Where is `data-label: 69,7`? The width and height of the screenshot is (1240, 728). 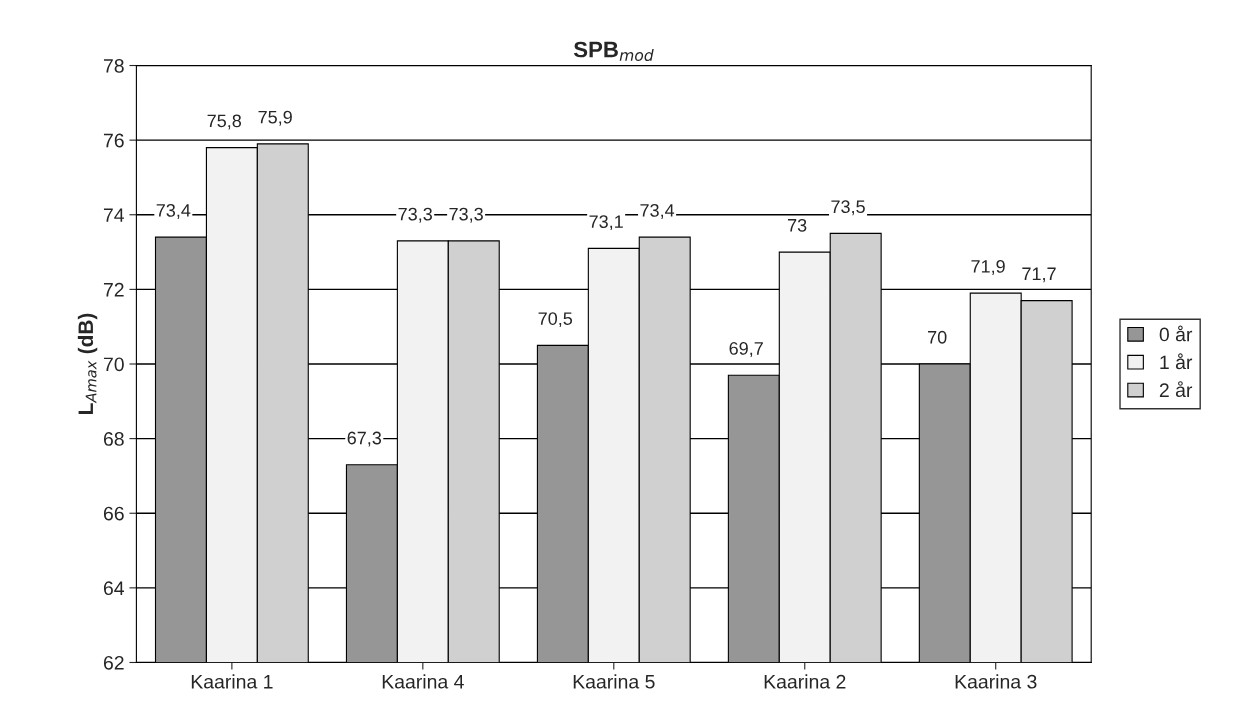
data-label: 69,7 is located at coordinates (746, 349).